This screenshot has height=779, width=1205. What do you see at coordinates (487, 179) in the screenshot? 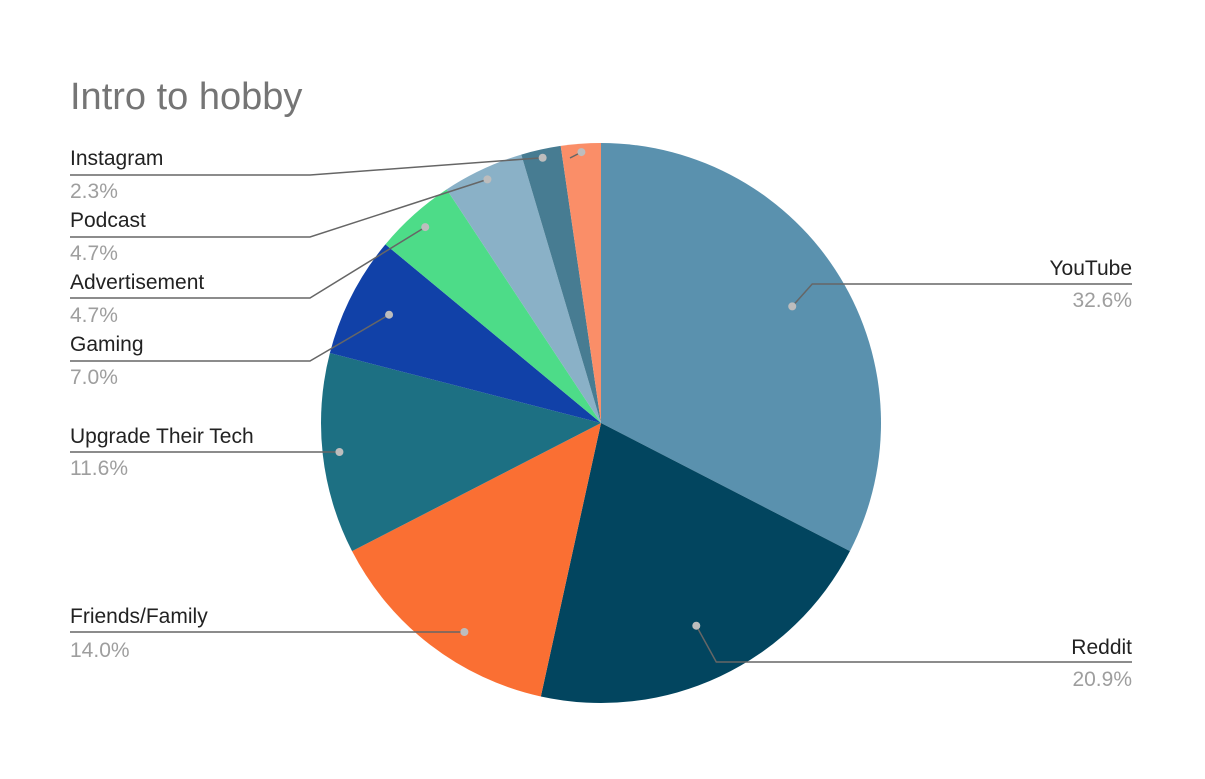
I see `anchor-dot-podcast` at bounding box center [487, 179].